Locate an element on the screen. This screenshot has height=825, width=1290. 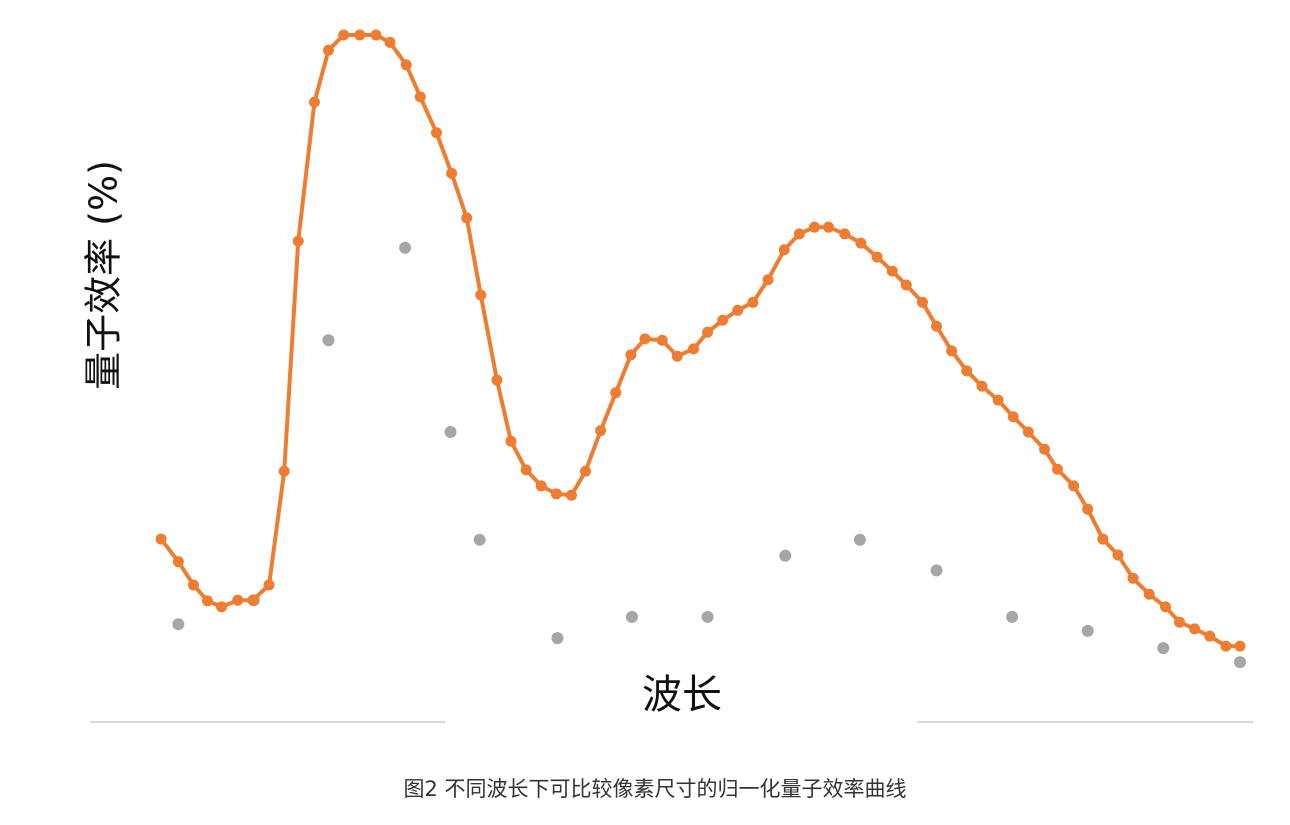
y-axis-label: 量子效率 (%) is located at coordinates (103, 275).